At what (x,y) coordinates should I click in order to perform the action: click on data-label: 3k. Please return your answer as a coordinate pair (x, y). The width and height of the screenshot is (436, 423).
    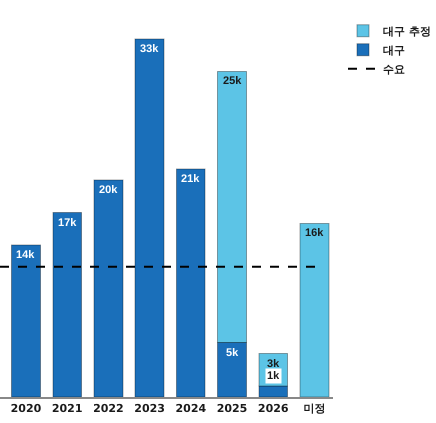
    Looking at the image, I should click on (273, 364).